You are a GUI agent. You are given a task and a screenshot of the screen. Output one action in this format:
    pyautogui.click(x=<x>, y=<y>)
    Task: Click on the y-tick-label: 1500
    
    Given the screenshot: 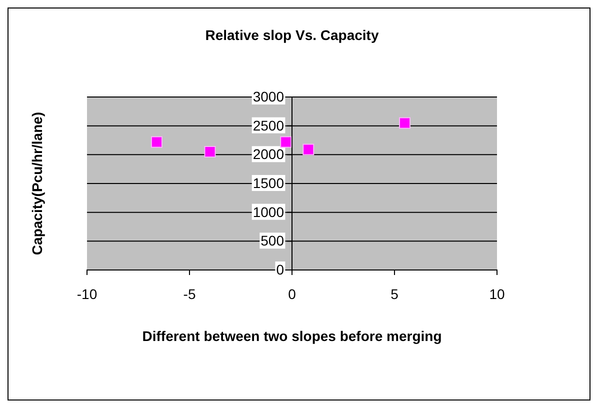 What is the action you would take?
    pyautogui.click(x=268, y=182)
    